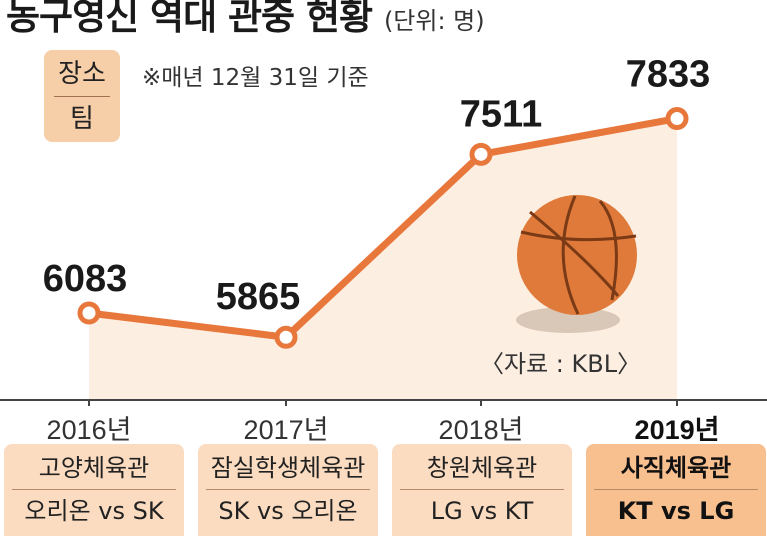 The height and width of the screenshot is (536, 767). Describe the element at coordinates (434, 21) in the screenshot. I see `unit-label: (단위: 명)` at that location.